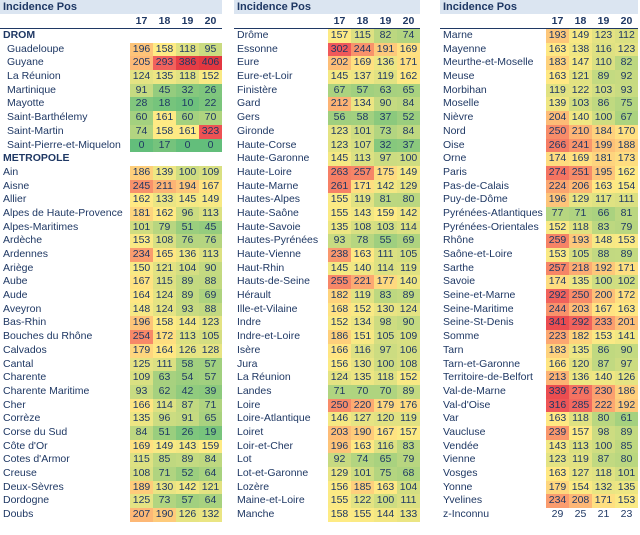 The height and width of the screenshot is (535, 640). What do you see at coordinates (47, 117) in the screenshot?
I see `department-name: Saint-Barthélemy` at bounding box center [47, 117].